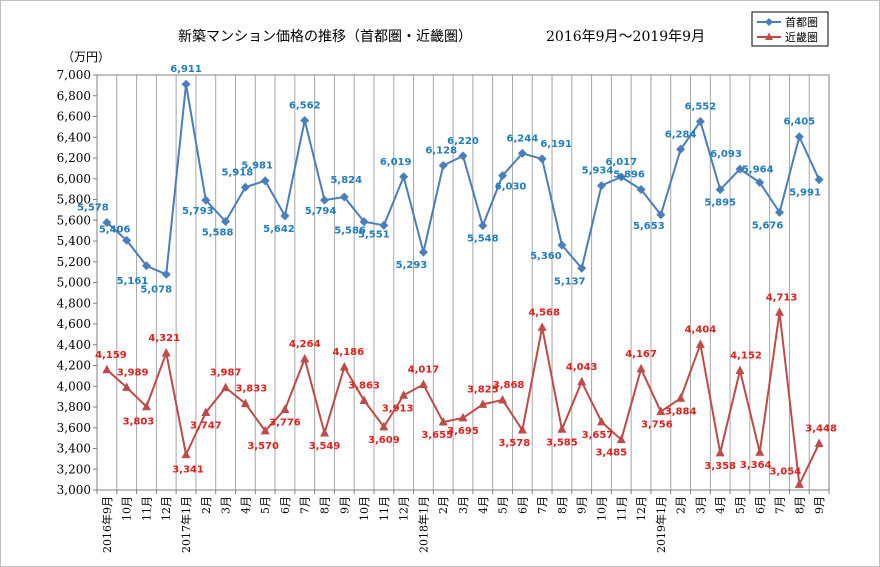  I want to click on data-label-kinki: 3,825, so click(483, 389).